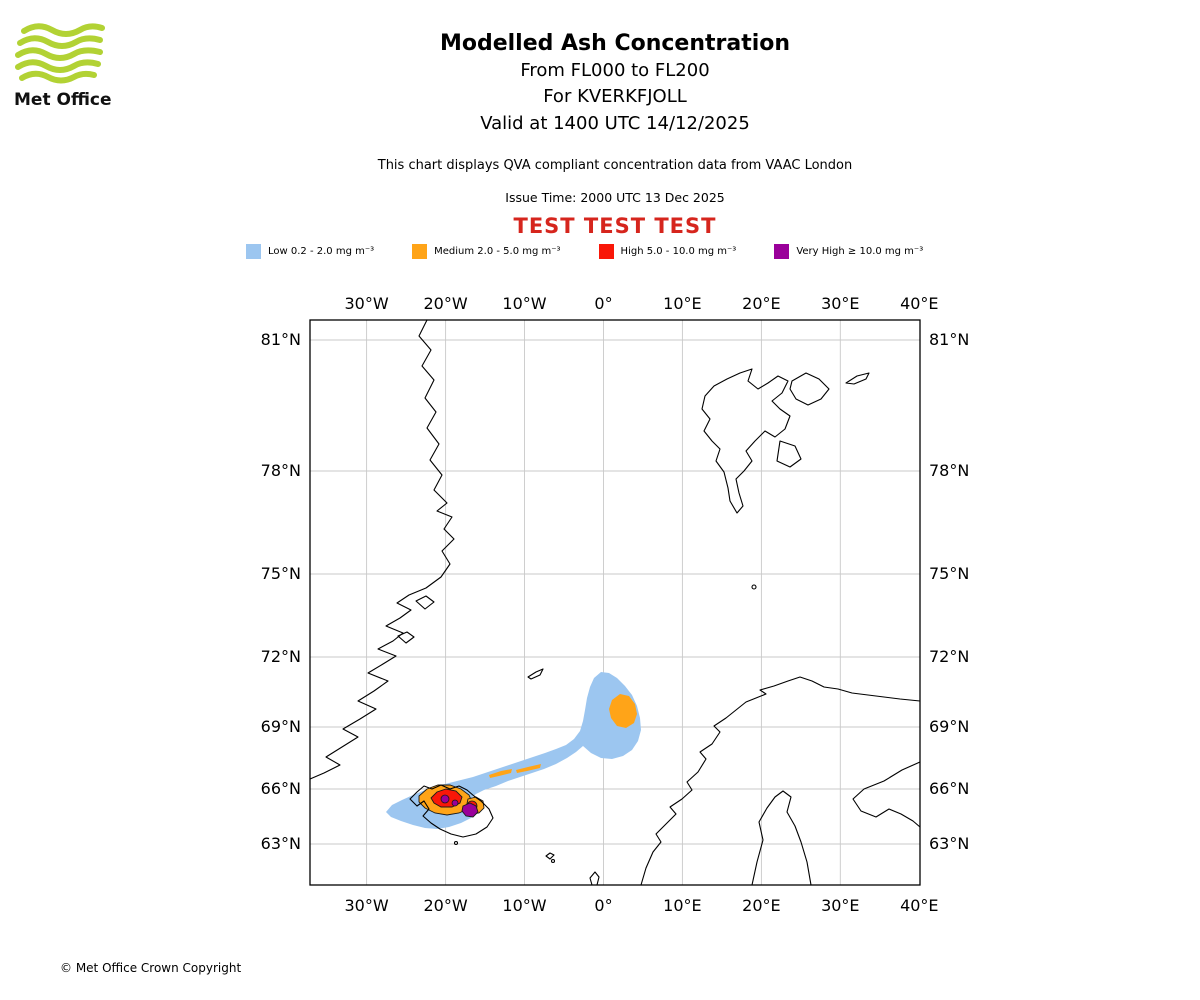  I want to click on legend-item-very-high: Very High ≥ 10.0 mg m⁻³, so click(848, 251).